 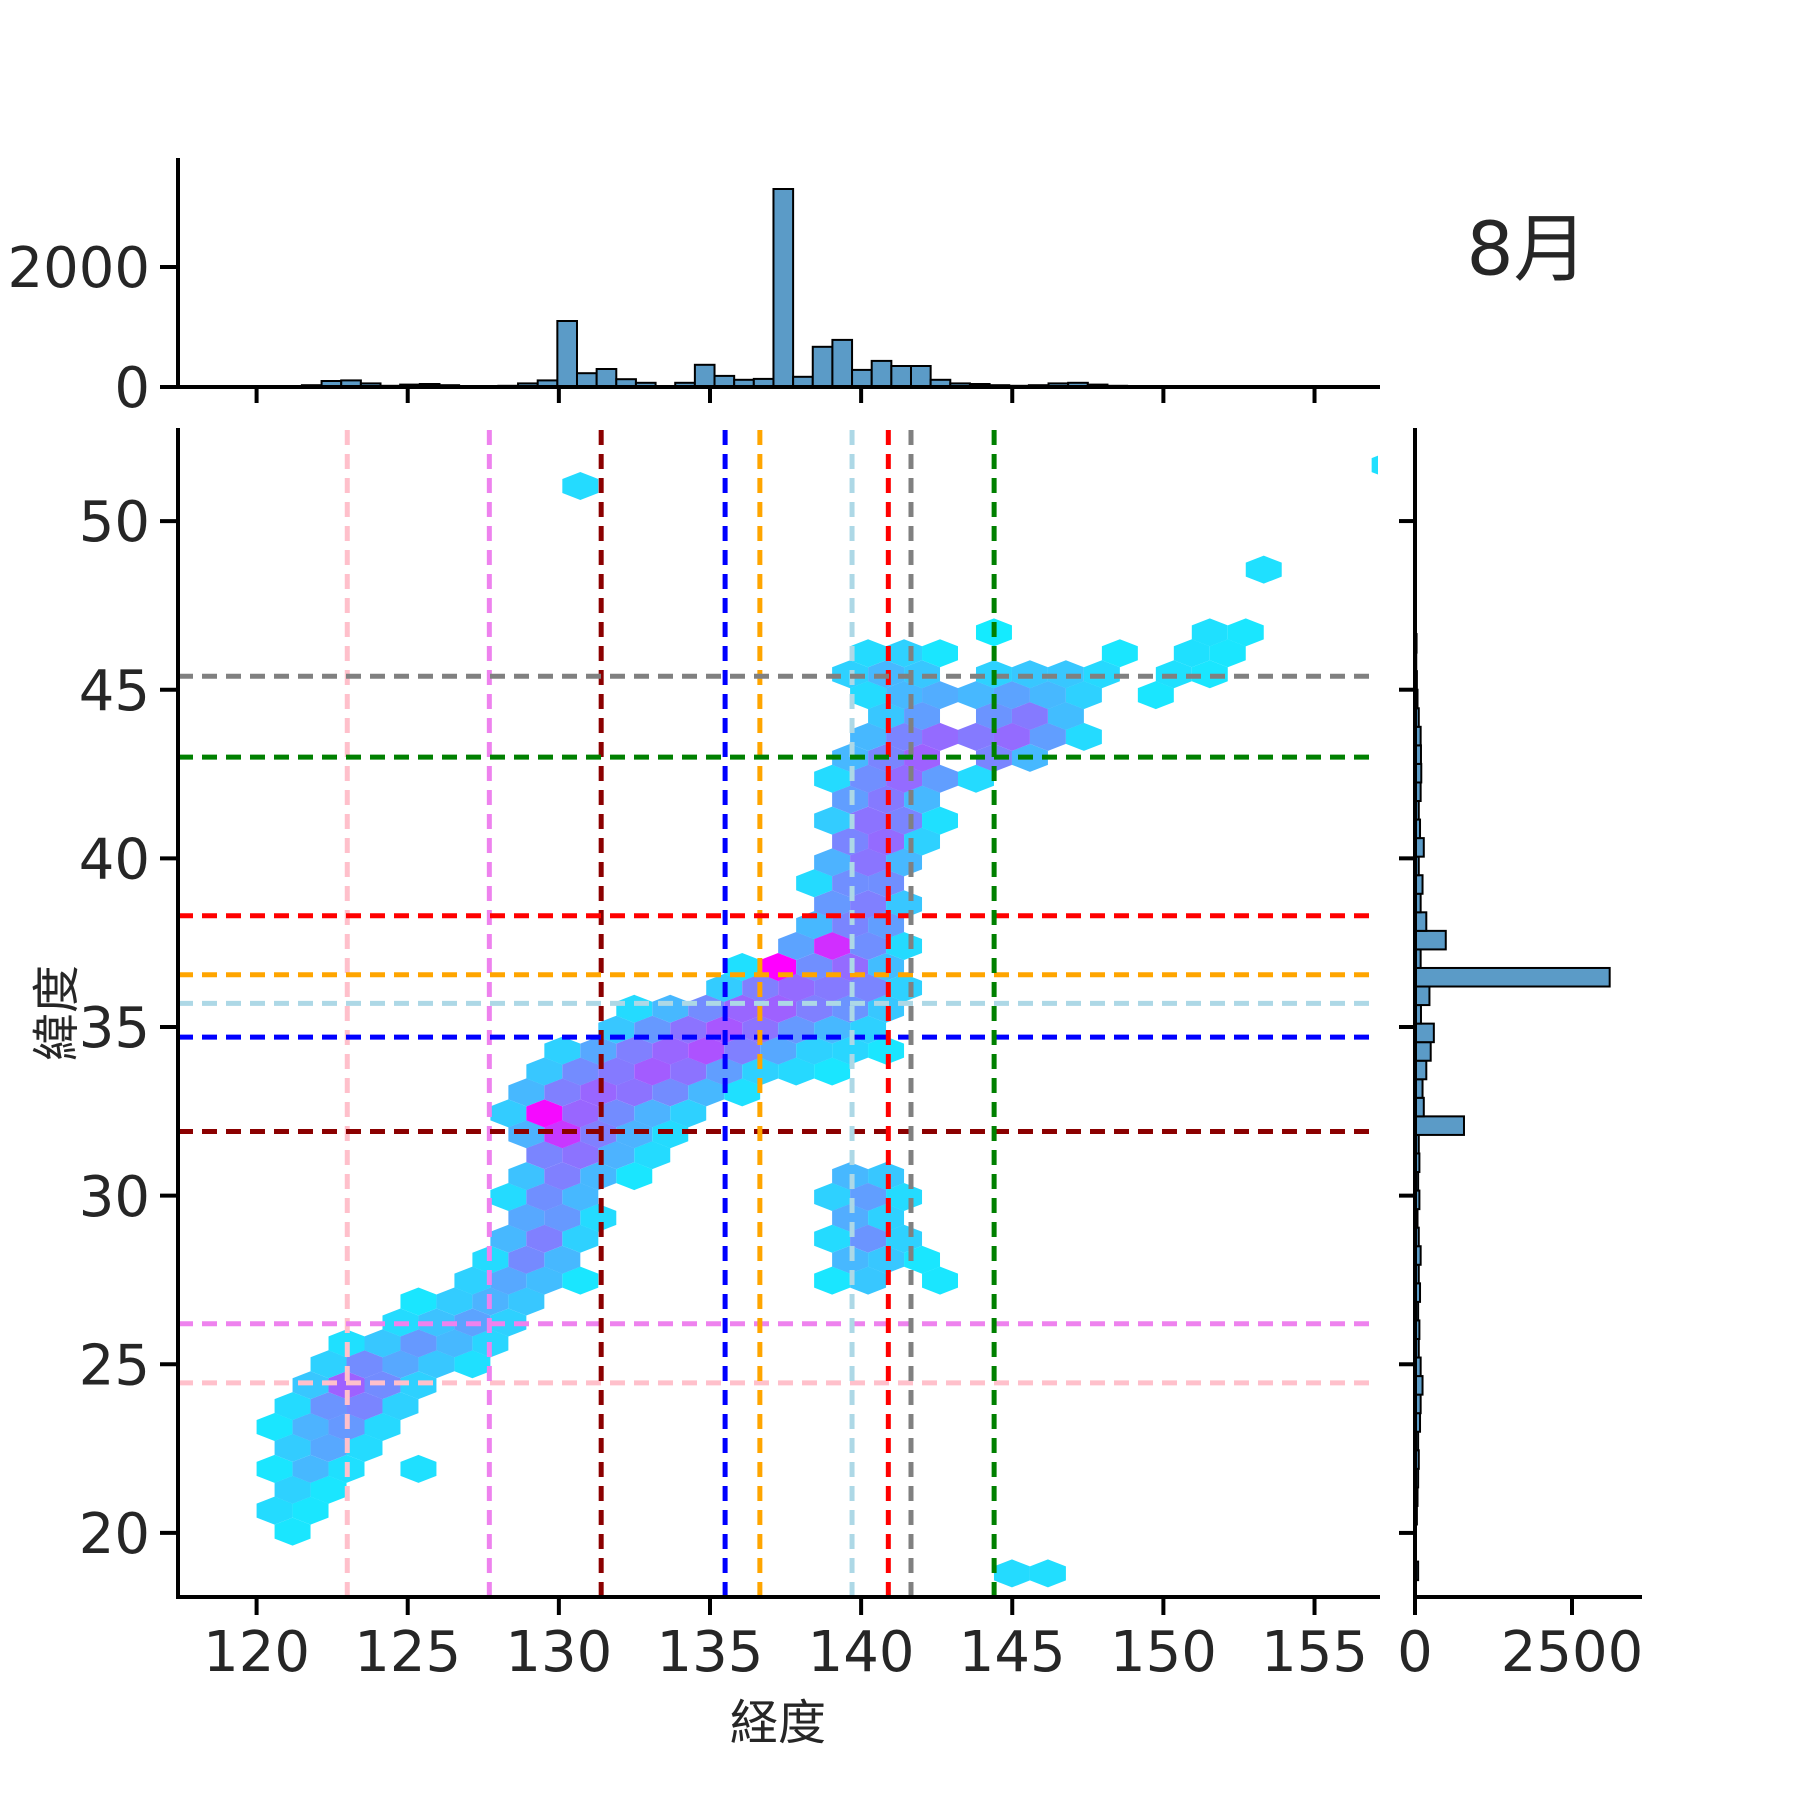 I want to click on plot-title: 8月, so click(x=1527, y=249).